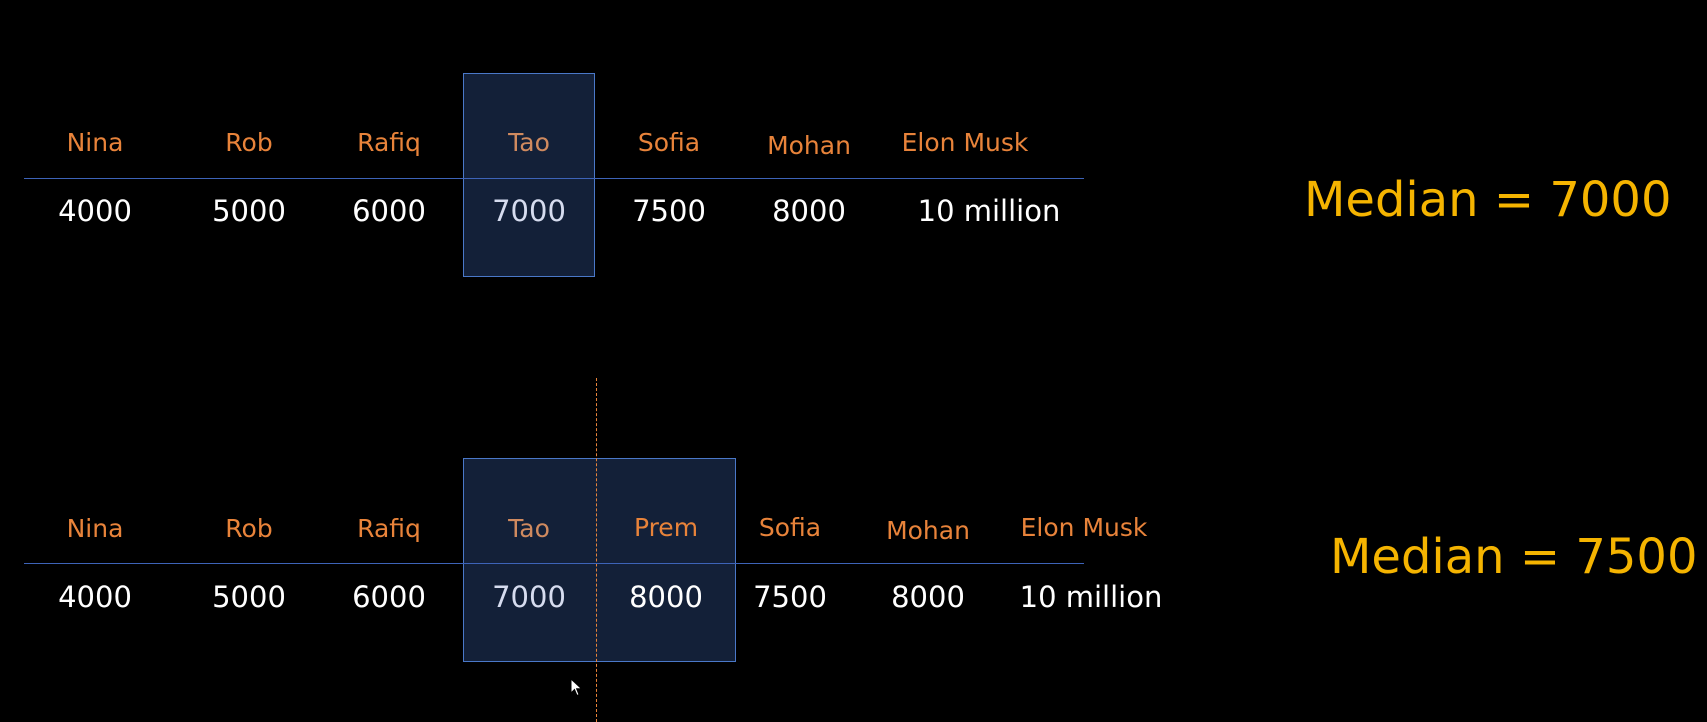 This screenshot has width=1707, height=722. Describe the element at coordinates (577, 689) in the screenshot. I see `mouse-cursor-icon` at that location.